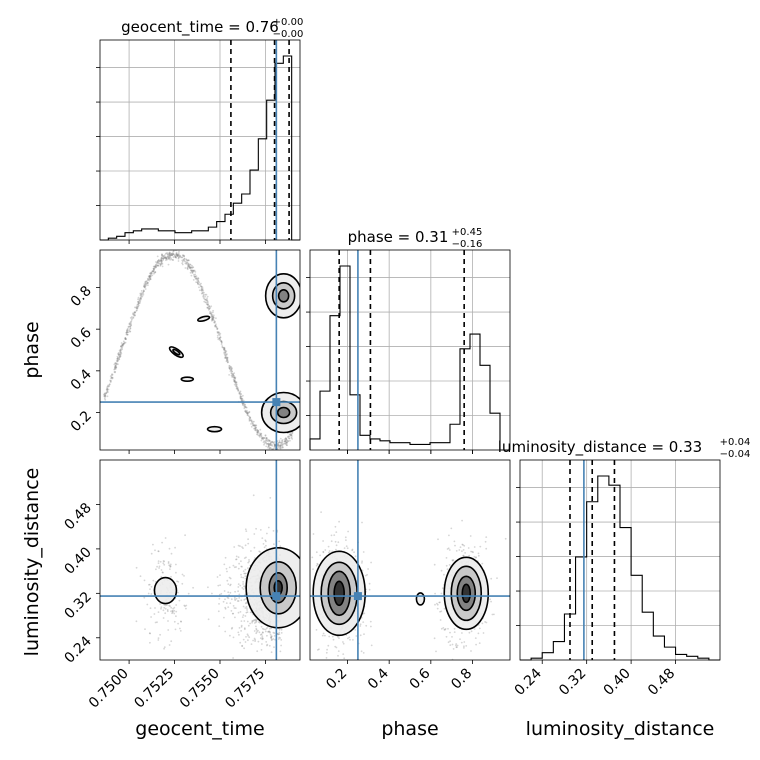  I want to click on panel-frame, so click(200, 140).